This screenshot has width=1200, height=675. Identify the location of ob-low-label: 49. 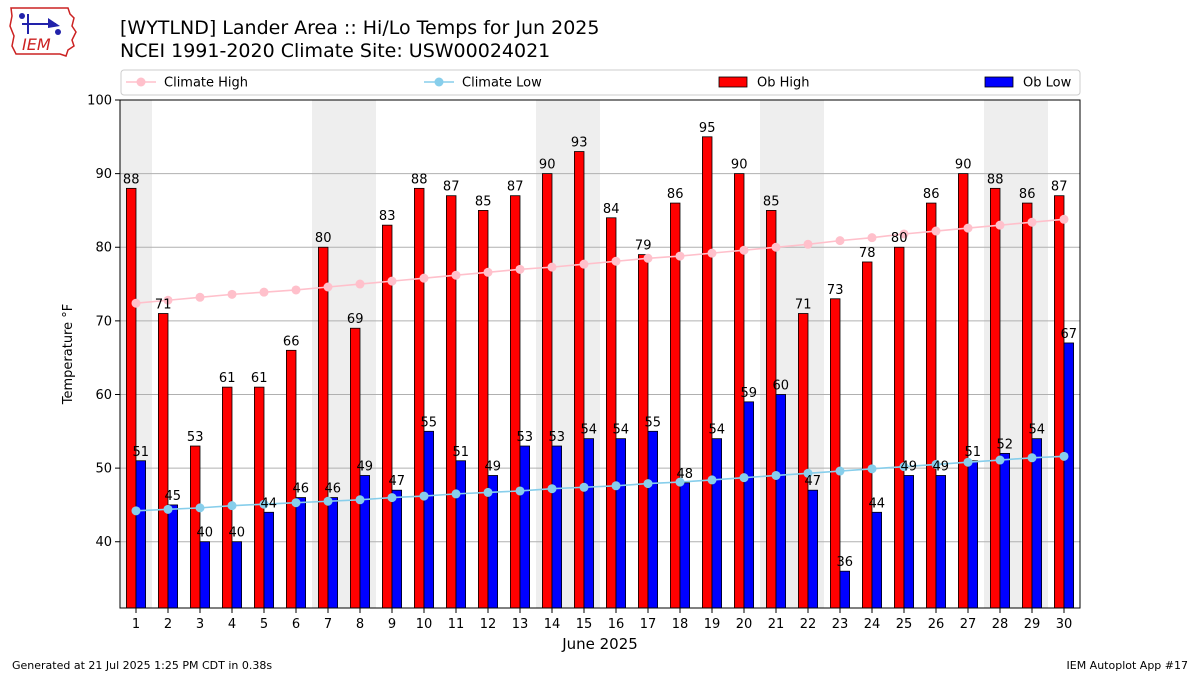
(909, 466).